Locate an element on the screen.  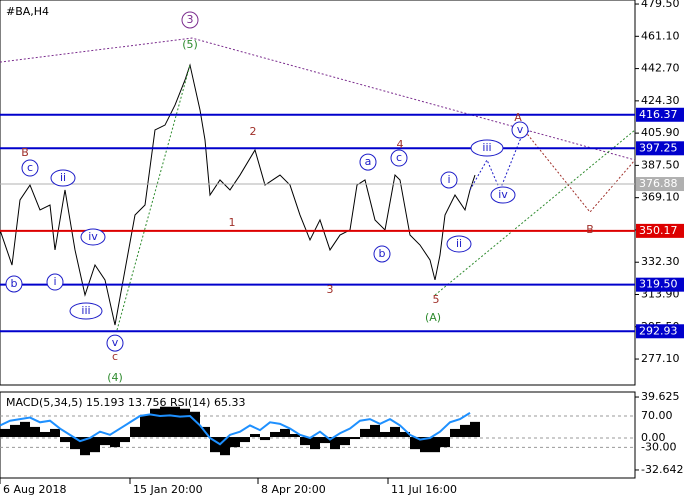
chart-title: #BA,H4 is located at coordinates (27, 11).